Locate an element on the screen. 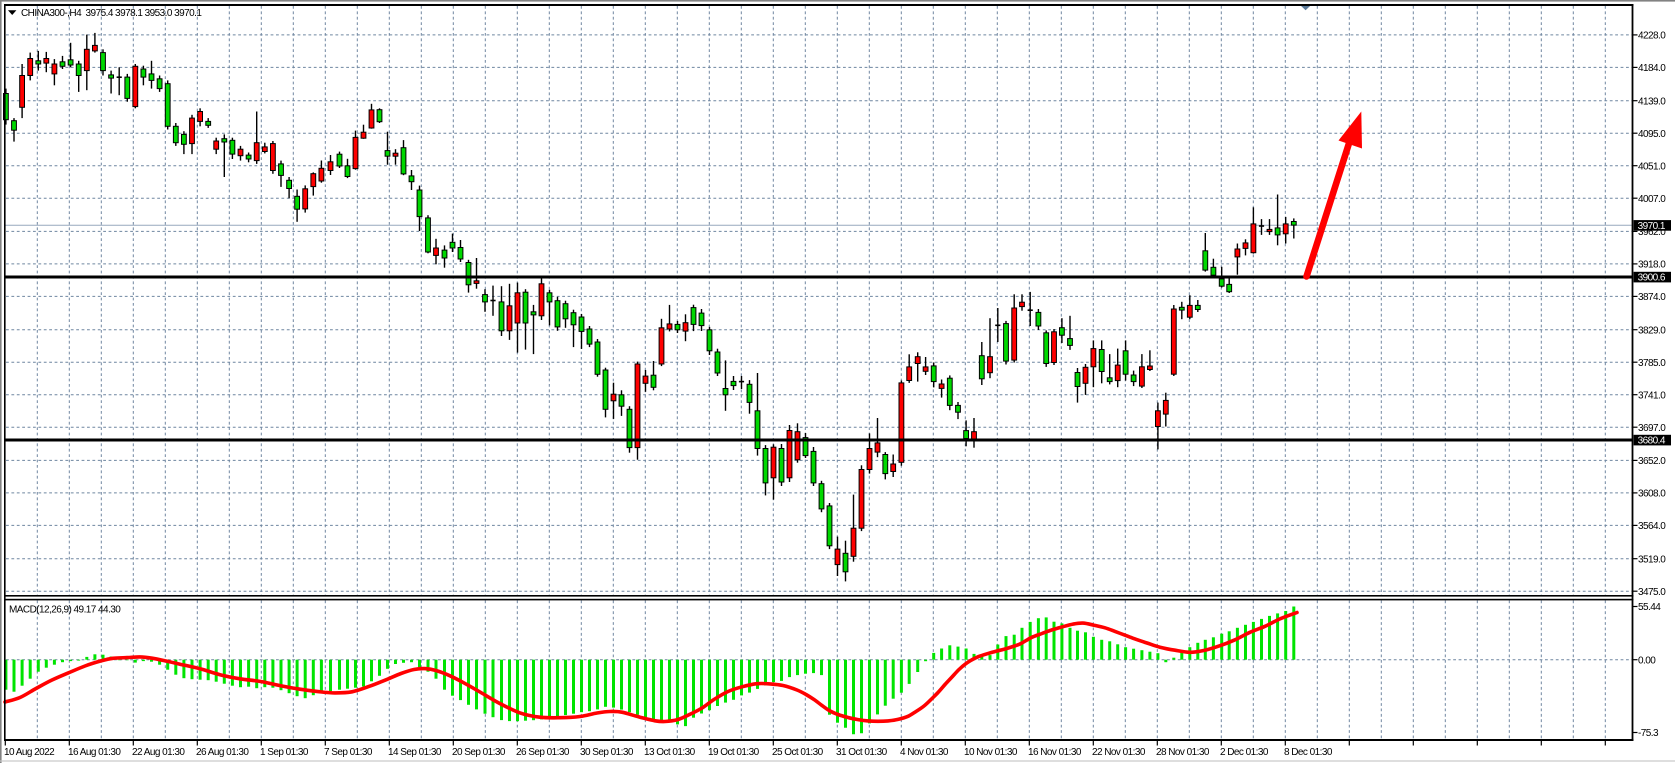 Image resolution: width=1675 pixels, height=763 pixels. svg-text: 3829.0 is located at coordinates (1652, 330).